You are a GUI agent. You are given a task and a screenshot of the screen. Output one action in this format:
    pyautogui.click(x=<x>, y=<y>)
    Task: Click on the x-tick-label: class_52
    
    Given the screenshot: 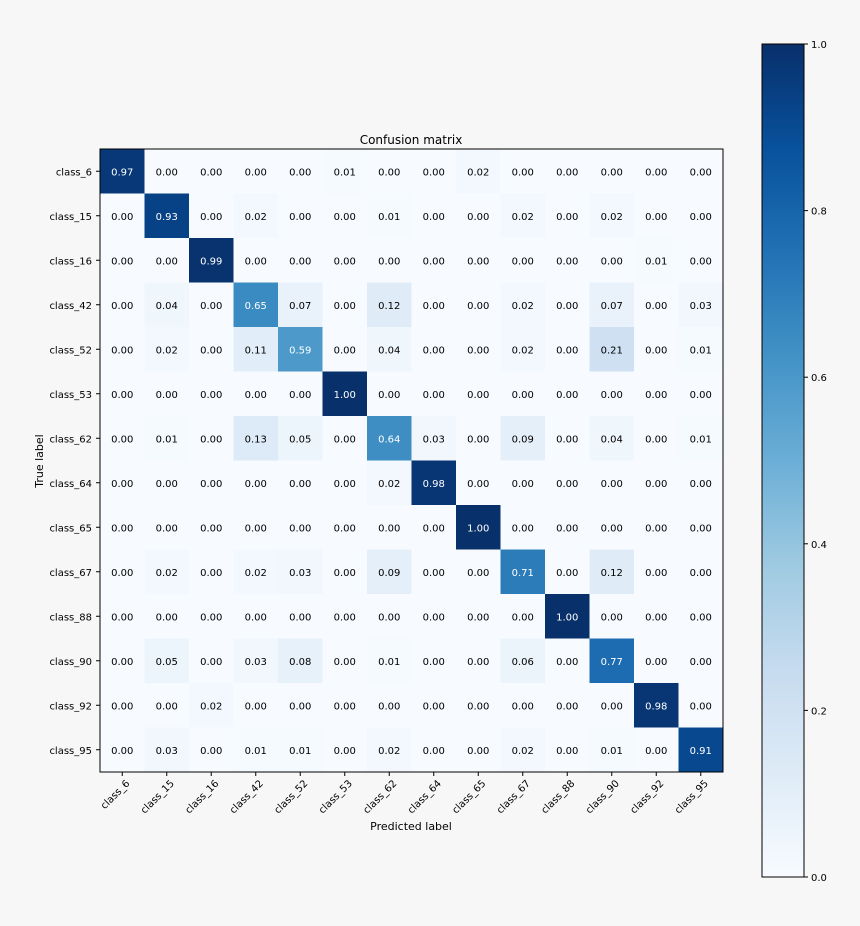 What is the action you would take?
    pyautogui.click(x=291, y=797)
    